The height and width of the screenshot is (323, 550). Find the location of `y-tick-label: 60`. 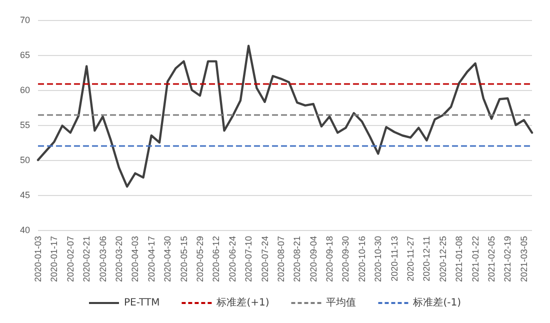

y-tick-label: 60 is located at coordinates (25, 90).